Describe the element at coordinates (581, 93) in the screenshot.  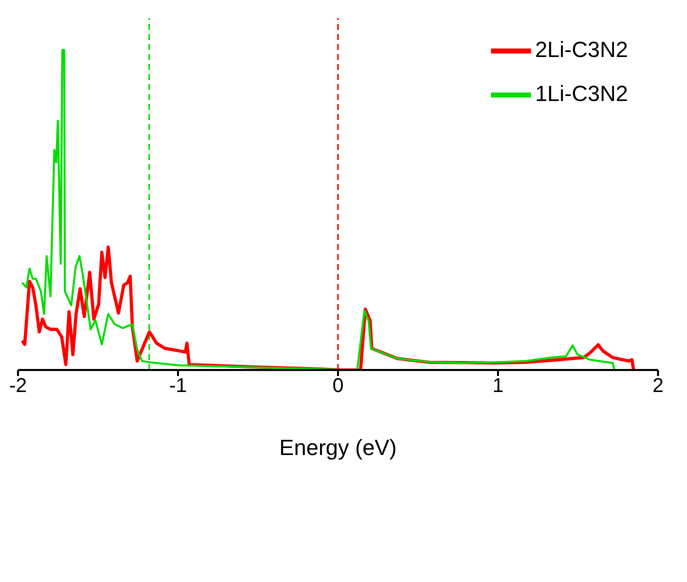
I see `legend-label: 1Li-C3N2` at that location.